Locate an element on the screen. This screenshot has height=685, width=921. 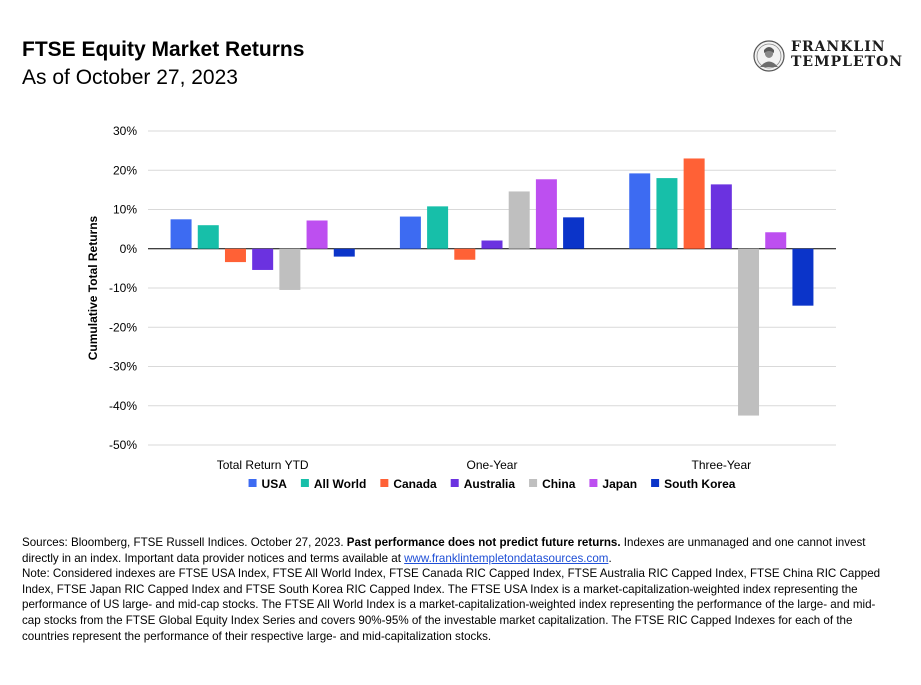
y-tick-label: 10% is located at coordinates (125, 210).